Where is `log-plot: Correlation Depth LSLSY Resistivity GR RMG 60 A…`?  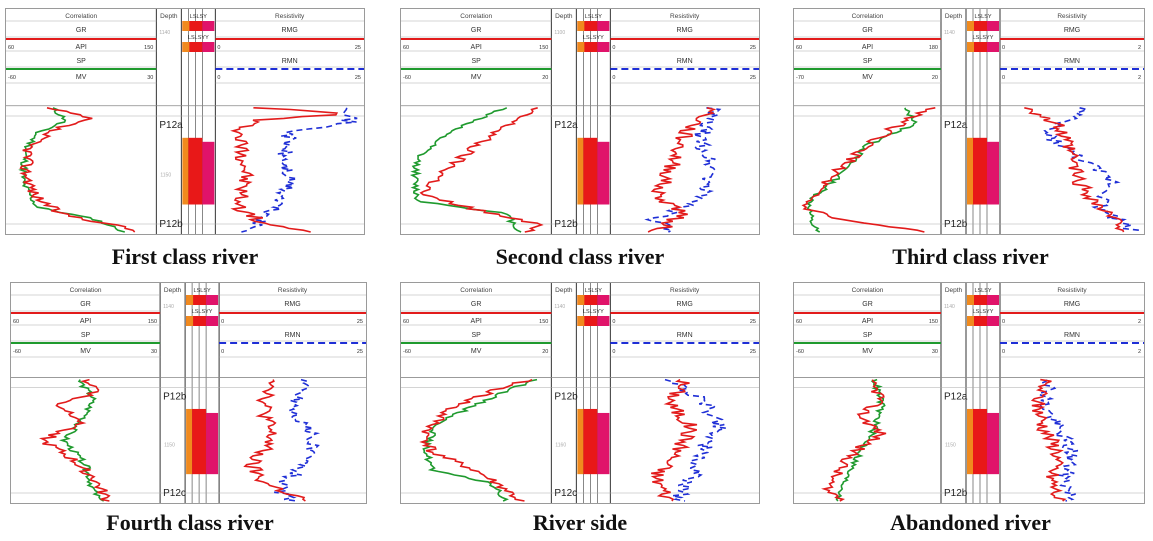 log-plot: Correlation Depth LSLSY Resistivity GR RMG 60 A… is located at coordinates (969, 121).